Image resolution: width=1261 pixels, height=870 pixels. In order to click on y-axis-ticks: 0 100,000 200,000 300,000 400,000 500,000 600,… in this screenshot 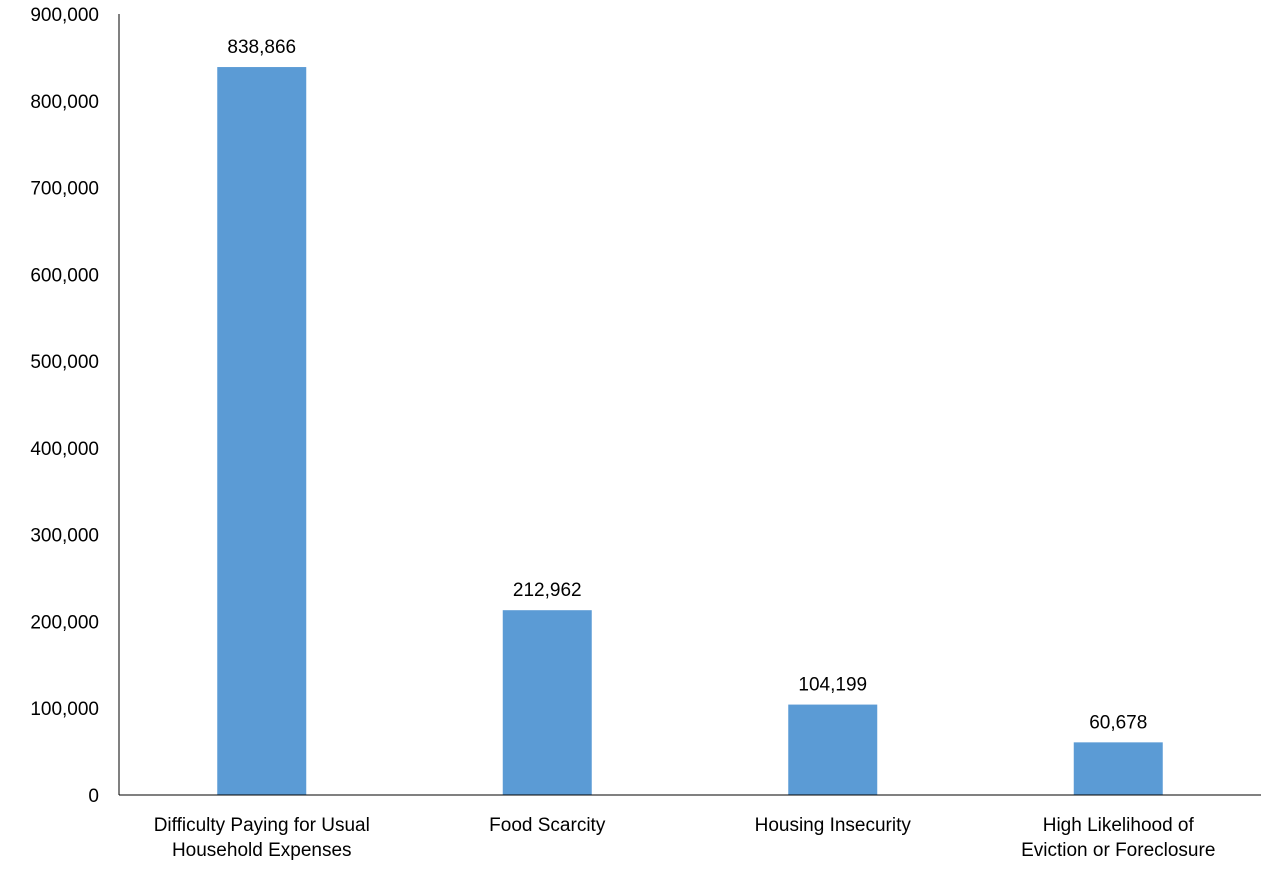, I will do `click(64, 406)`.